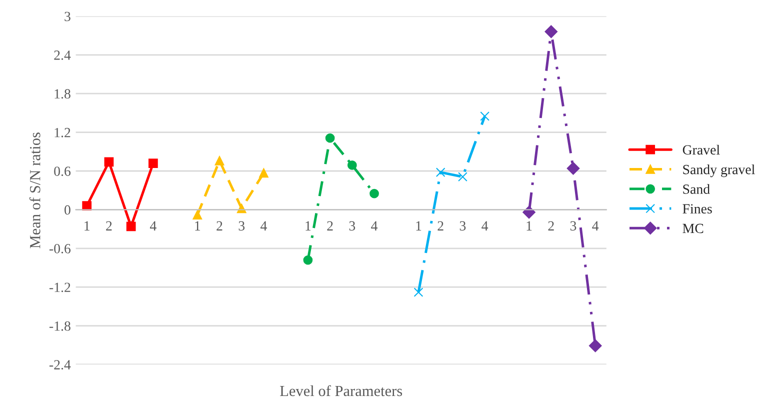  Describe the element at coordinates (67, 210) in the screenshot. I see `y-tick-label: 0` at that location.